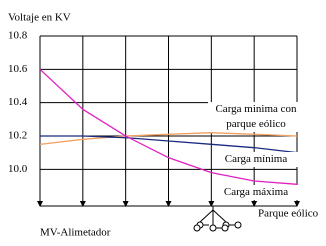  What do you see at coordinates (18, 69) in the screenshot?
I see `y-tick-label: 10.6` at bounding box center [18, 69].